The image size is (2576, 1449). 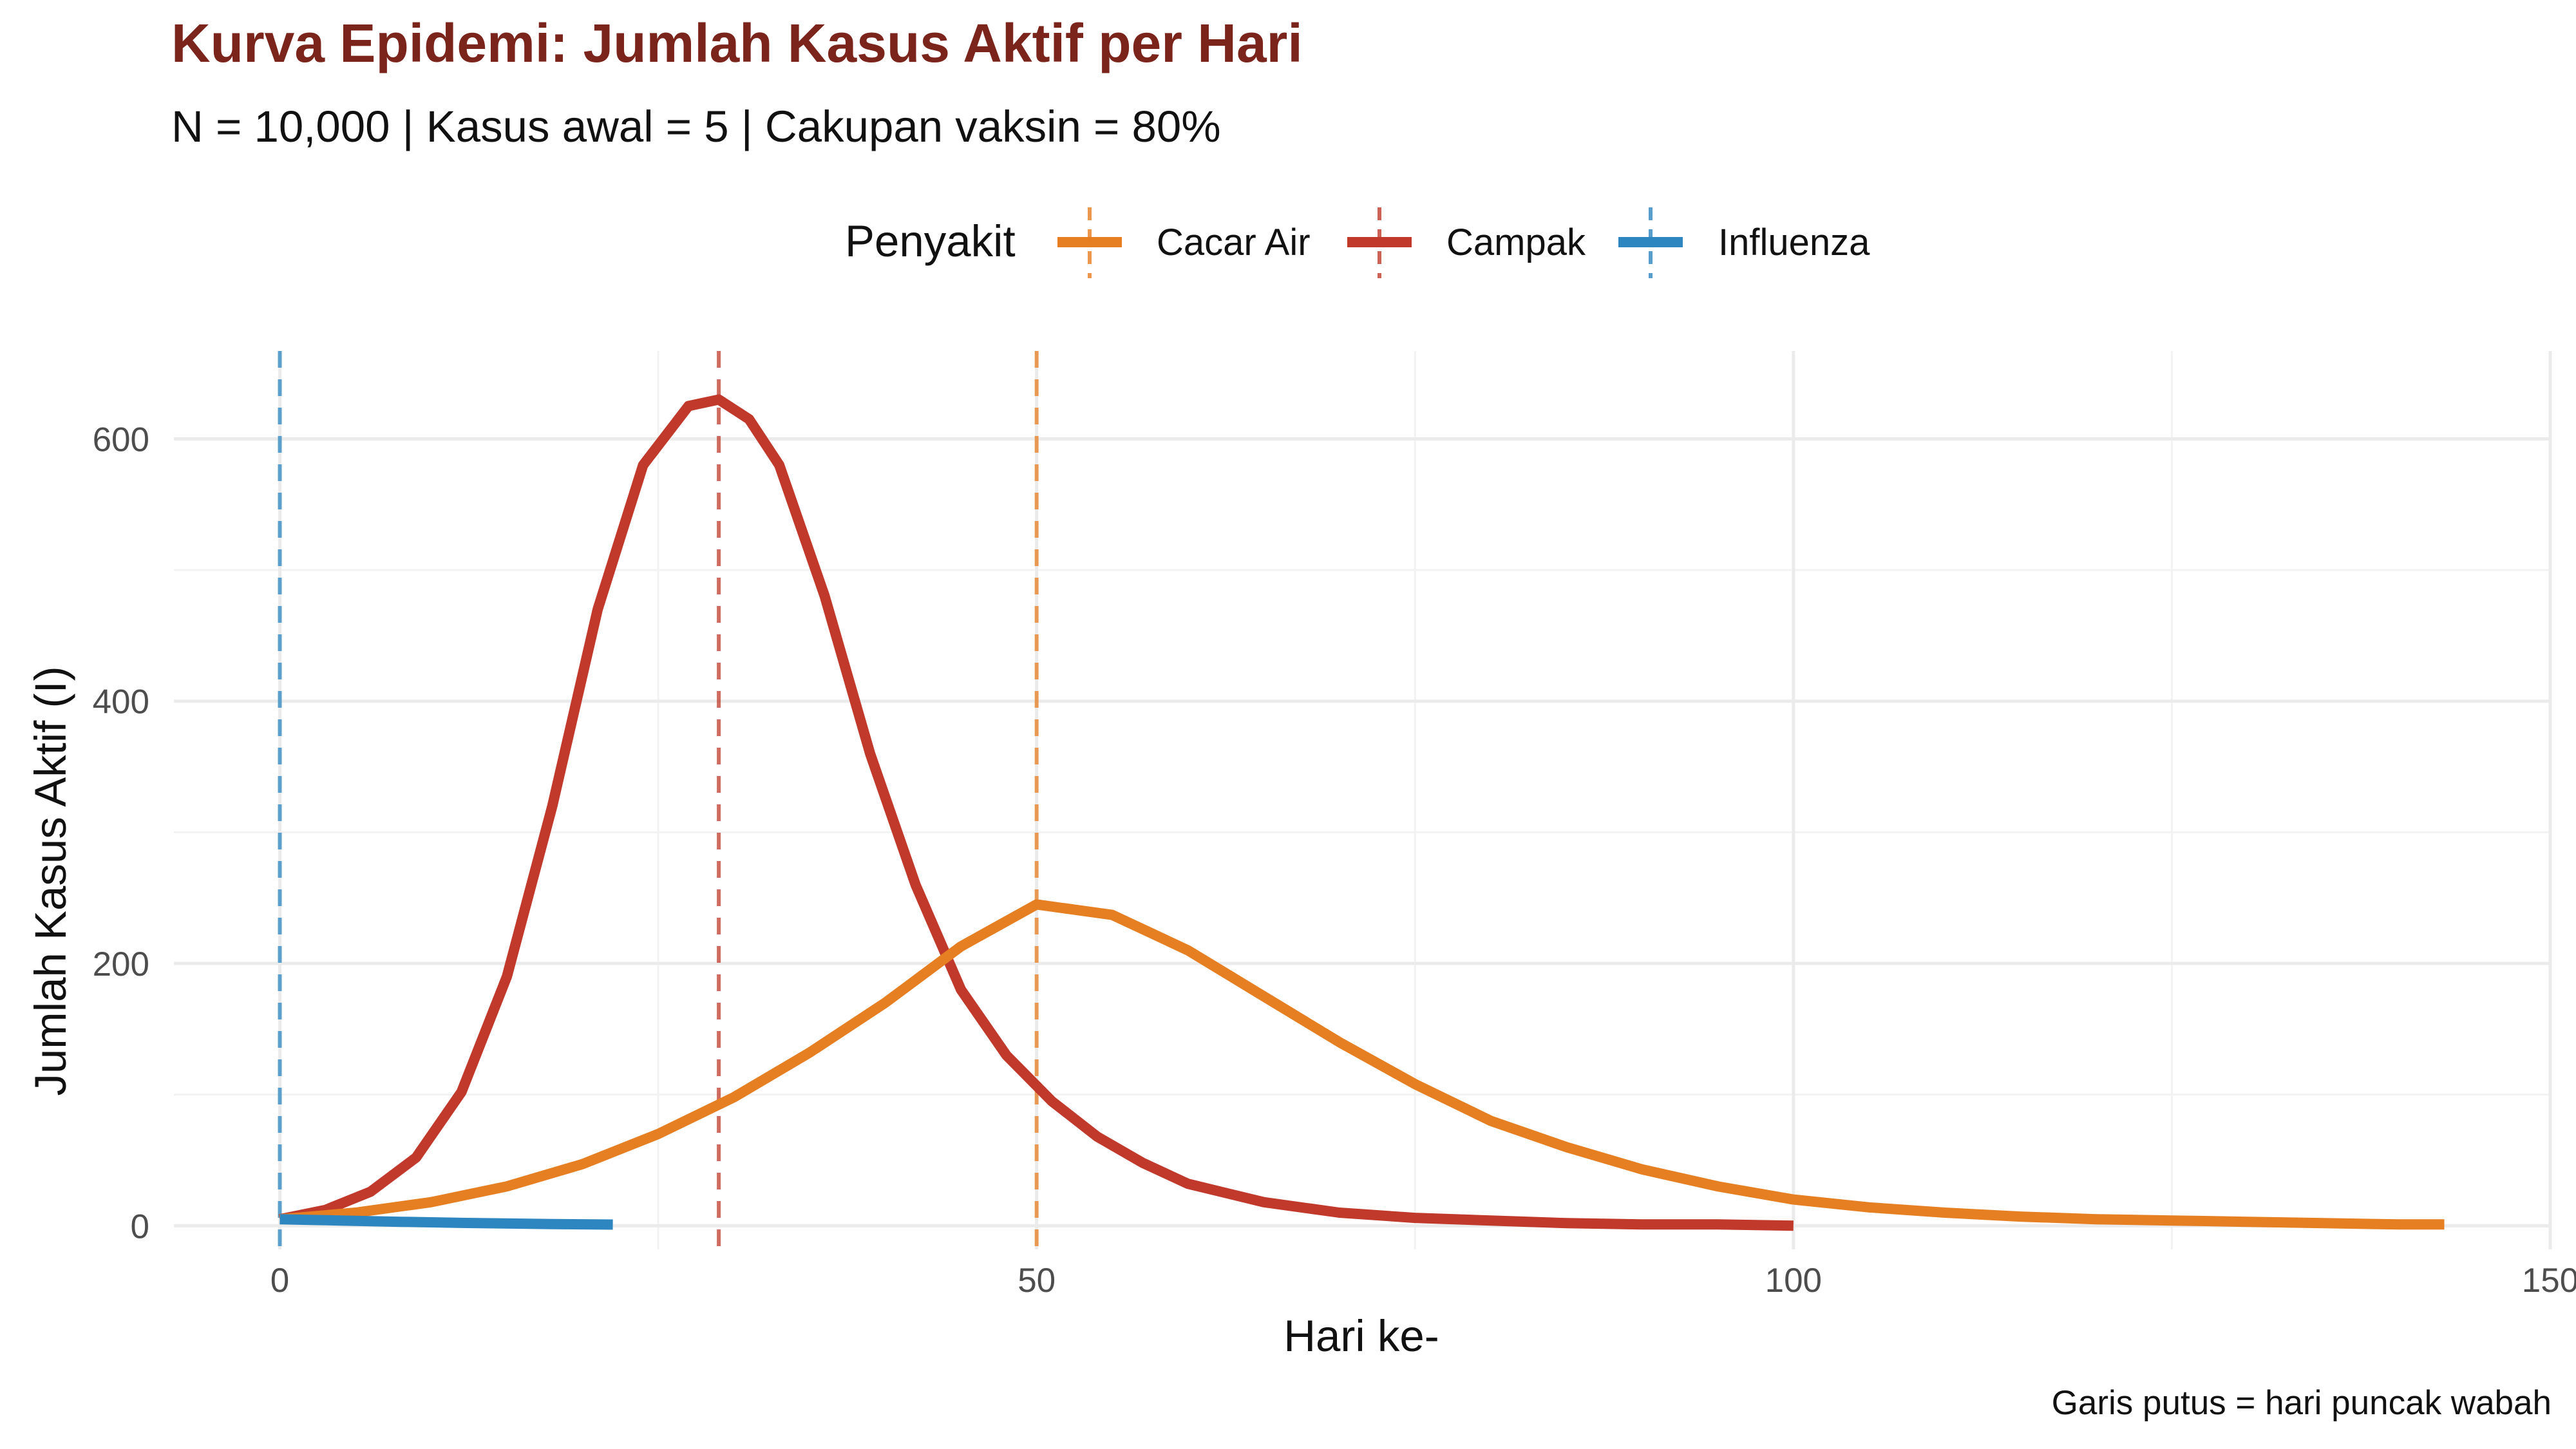 What do you see at coordinates (1793, 1281) in the screenshot?
I see `x-tick-label: 100` at bounding box center [1793, 1281].